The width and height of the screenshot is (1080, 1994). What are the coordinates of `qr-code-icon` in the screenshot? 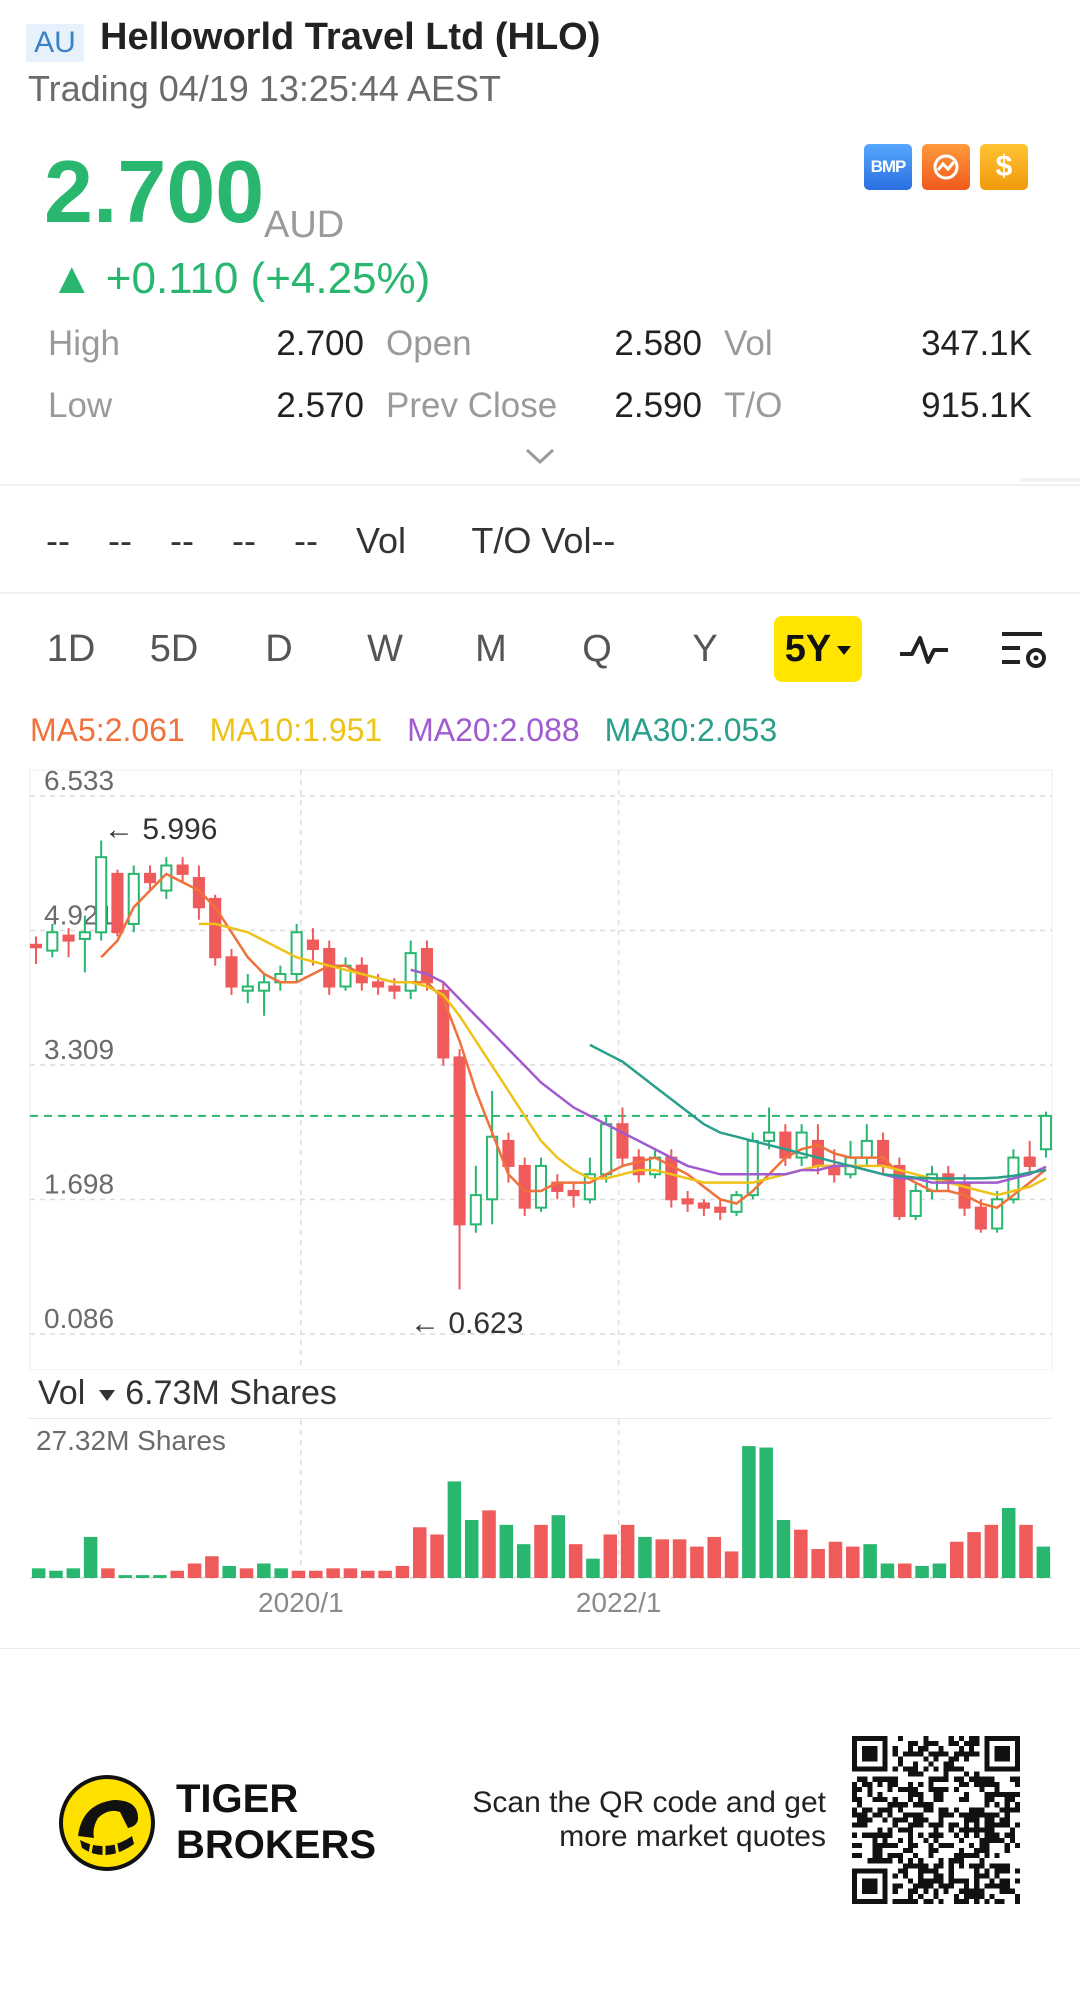 It's located at (936, 1820).